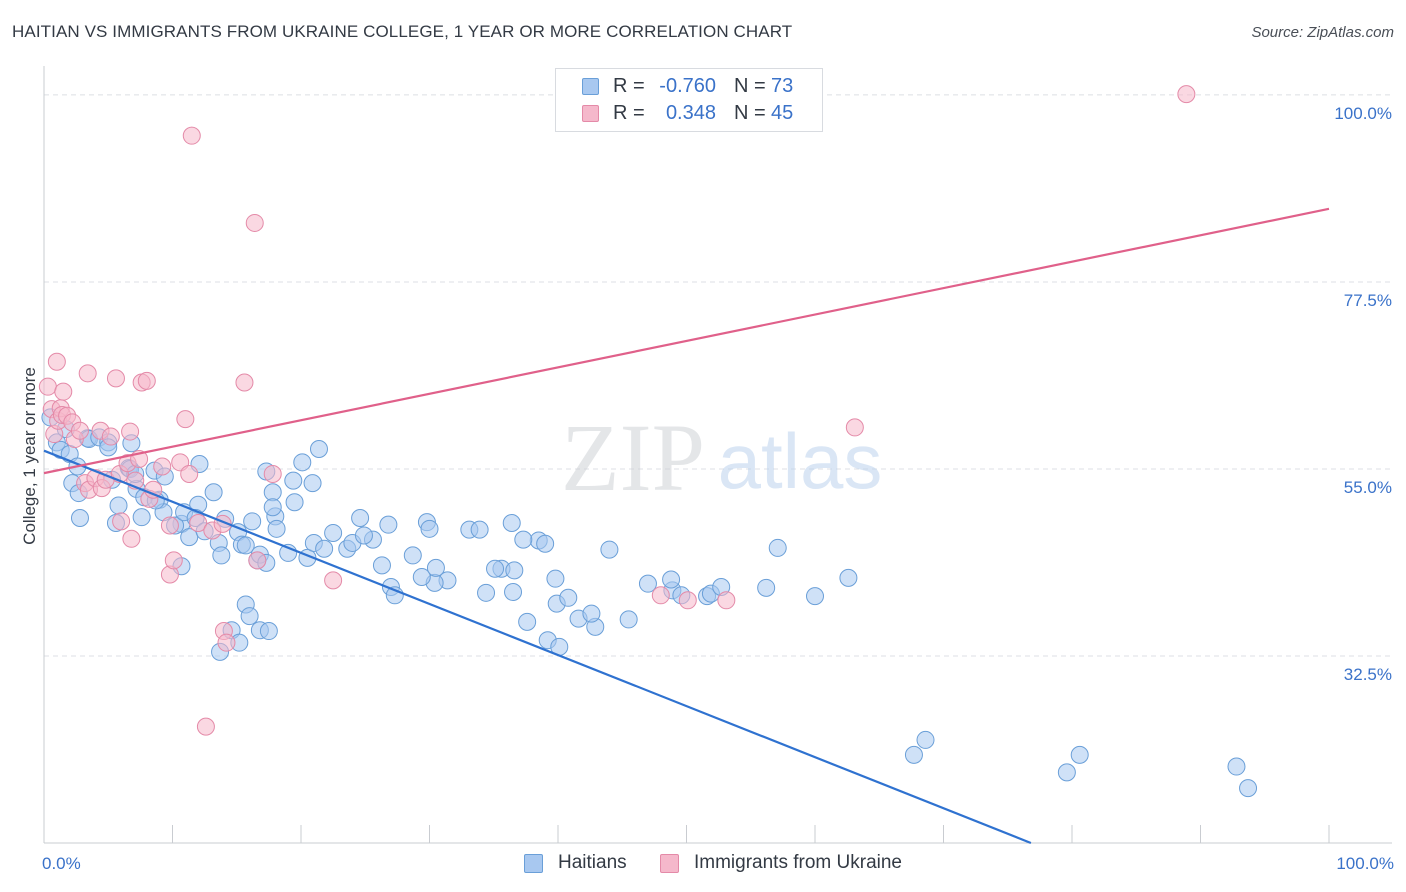 Image resolution: width=1406 pixels, height=892 pixels. What do you see at coordinates (592, 862) in the screenshot?
I see `legend-label: Haitians` at bounding box center [592, 862].